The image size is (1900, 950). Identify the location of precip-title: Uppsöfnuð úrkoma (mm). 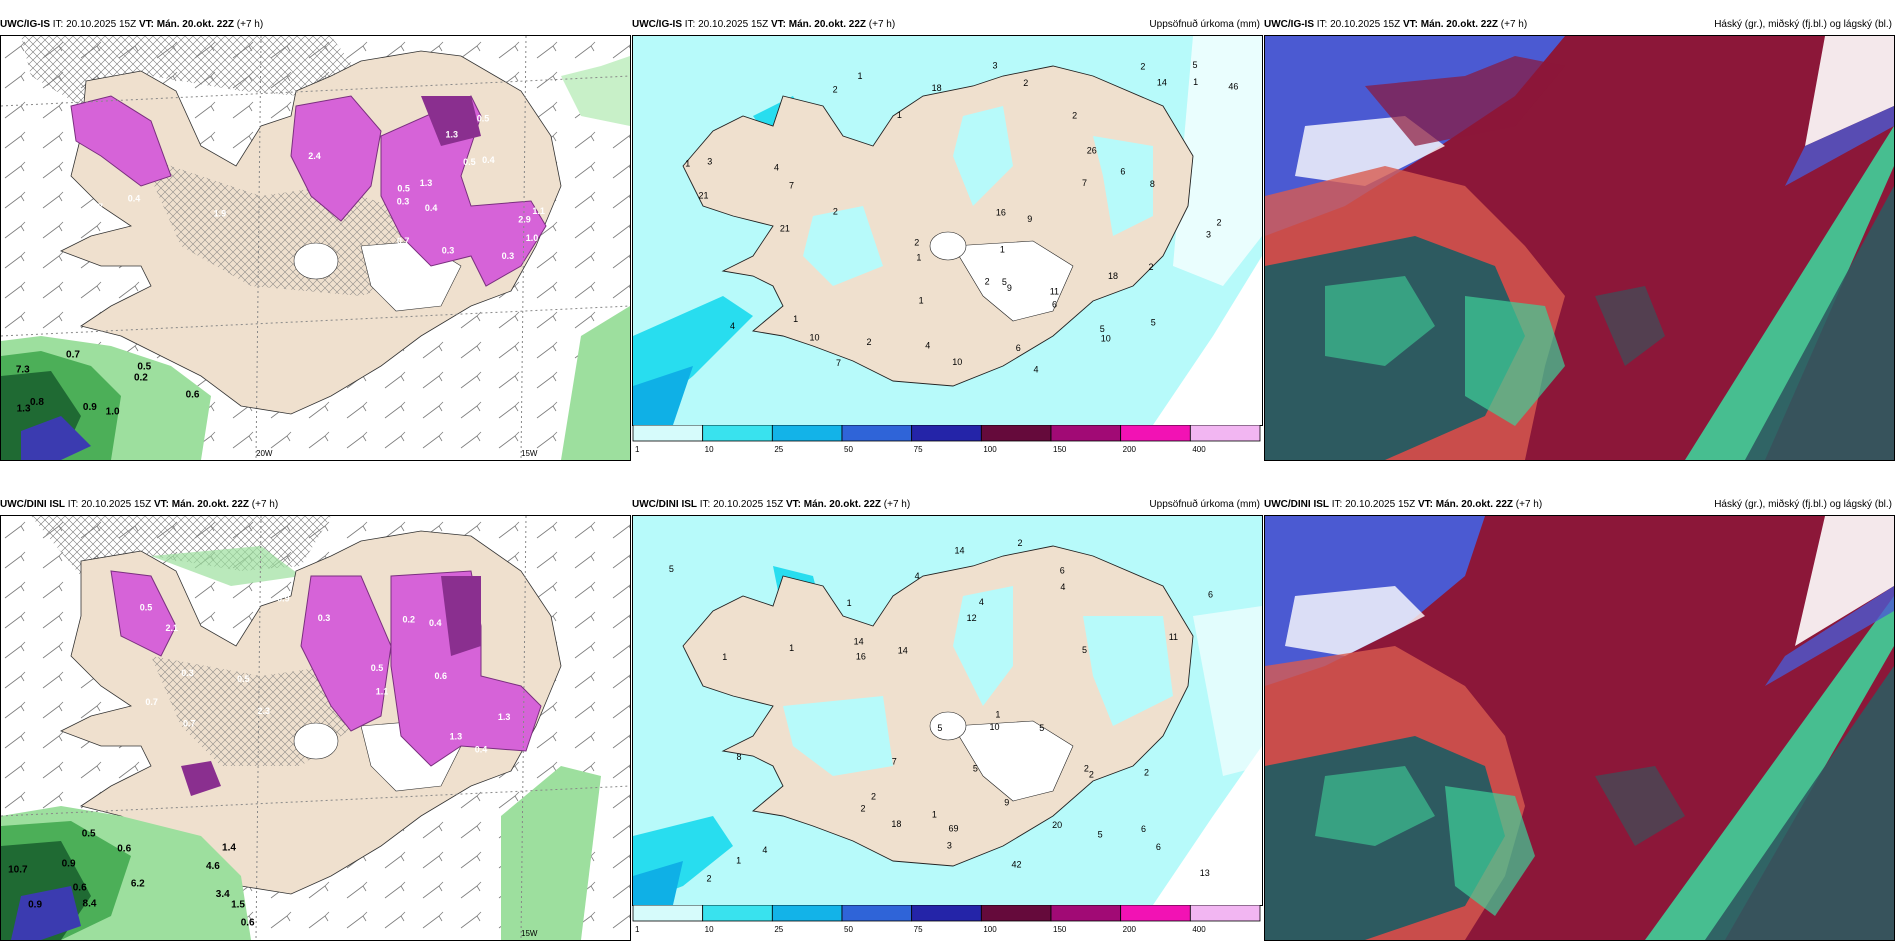
(1204, 24).